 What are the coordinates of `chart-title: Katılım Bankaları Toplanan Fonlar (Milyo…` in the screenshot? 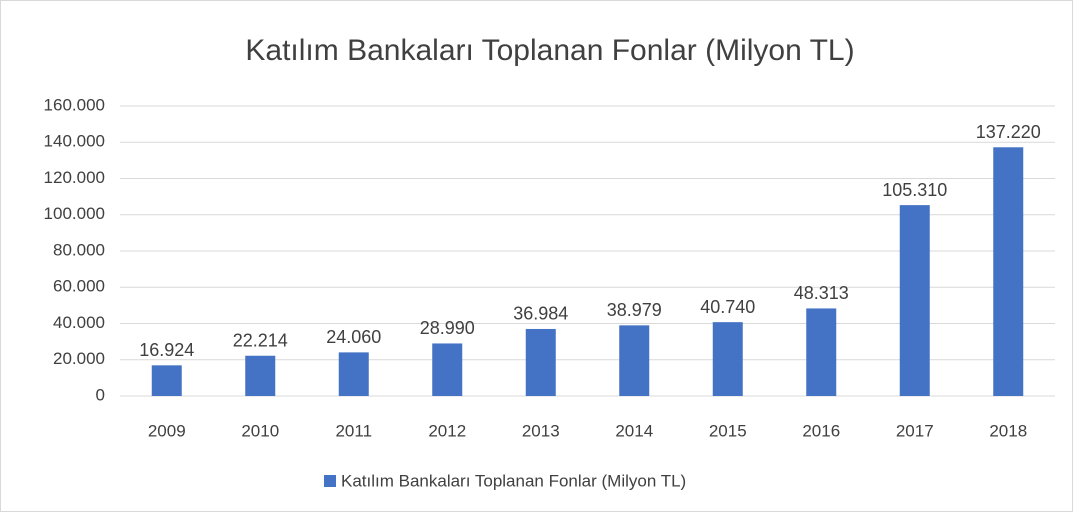 It's located at (549, 50).